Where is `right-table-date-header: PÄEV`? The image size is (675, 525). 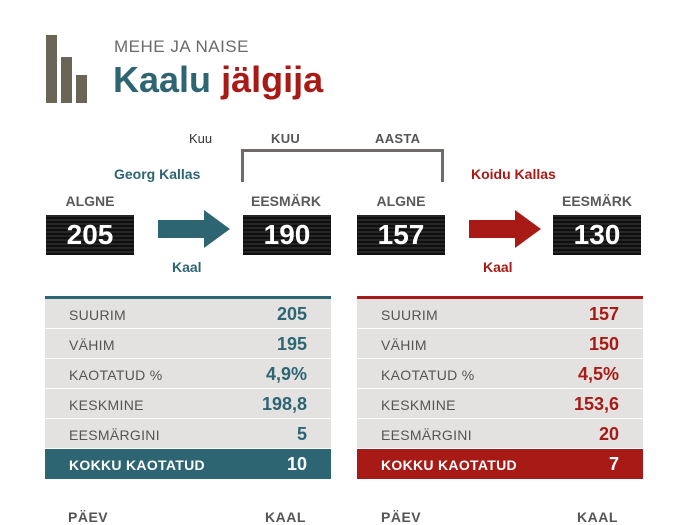
right-table-date-header: PÄEV is located at coordinates (401, 517).